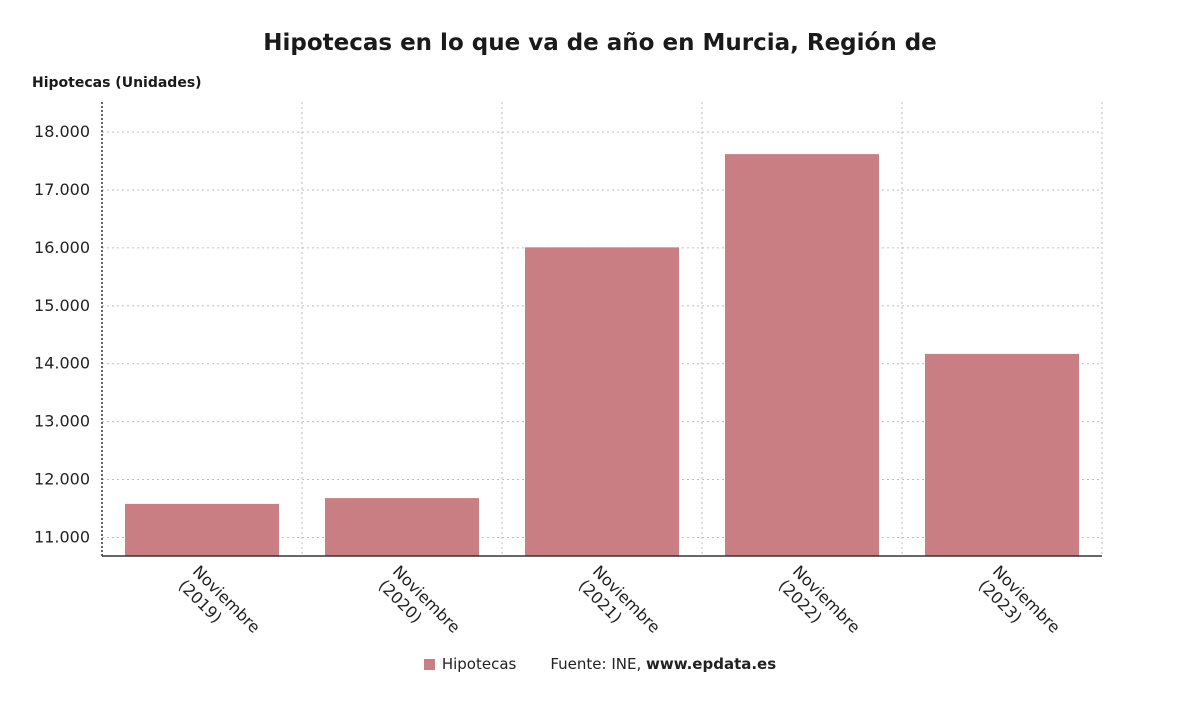  What do you see at coordinates (62, 131) in the screenshot?
I see `y-tick-label: 18.000` at bounding box center [62, 131].